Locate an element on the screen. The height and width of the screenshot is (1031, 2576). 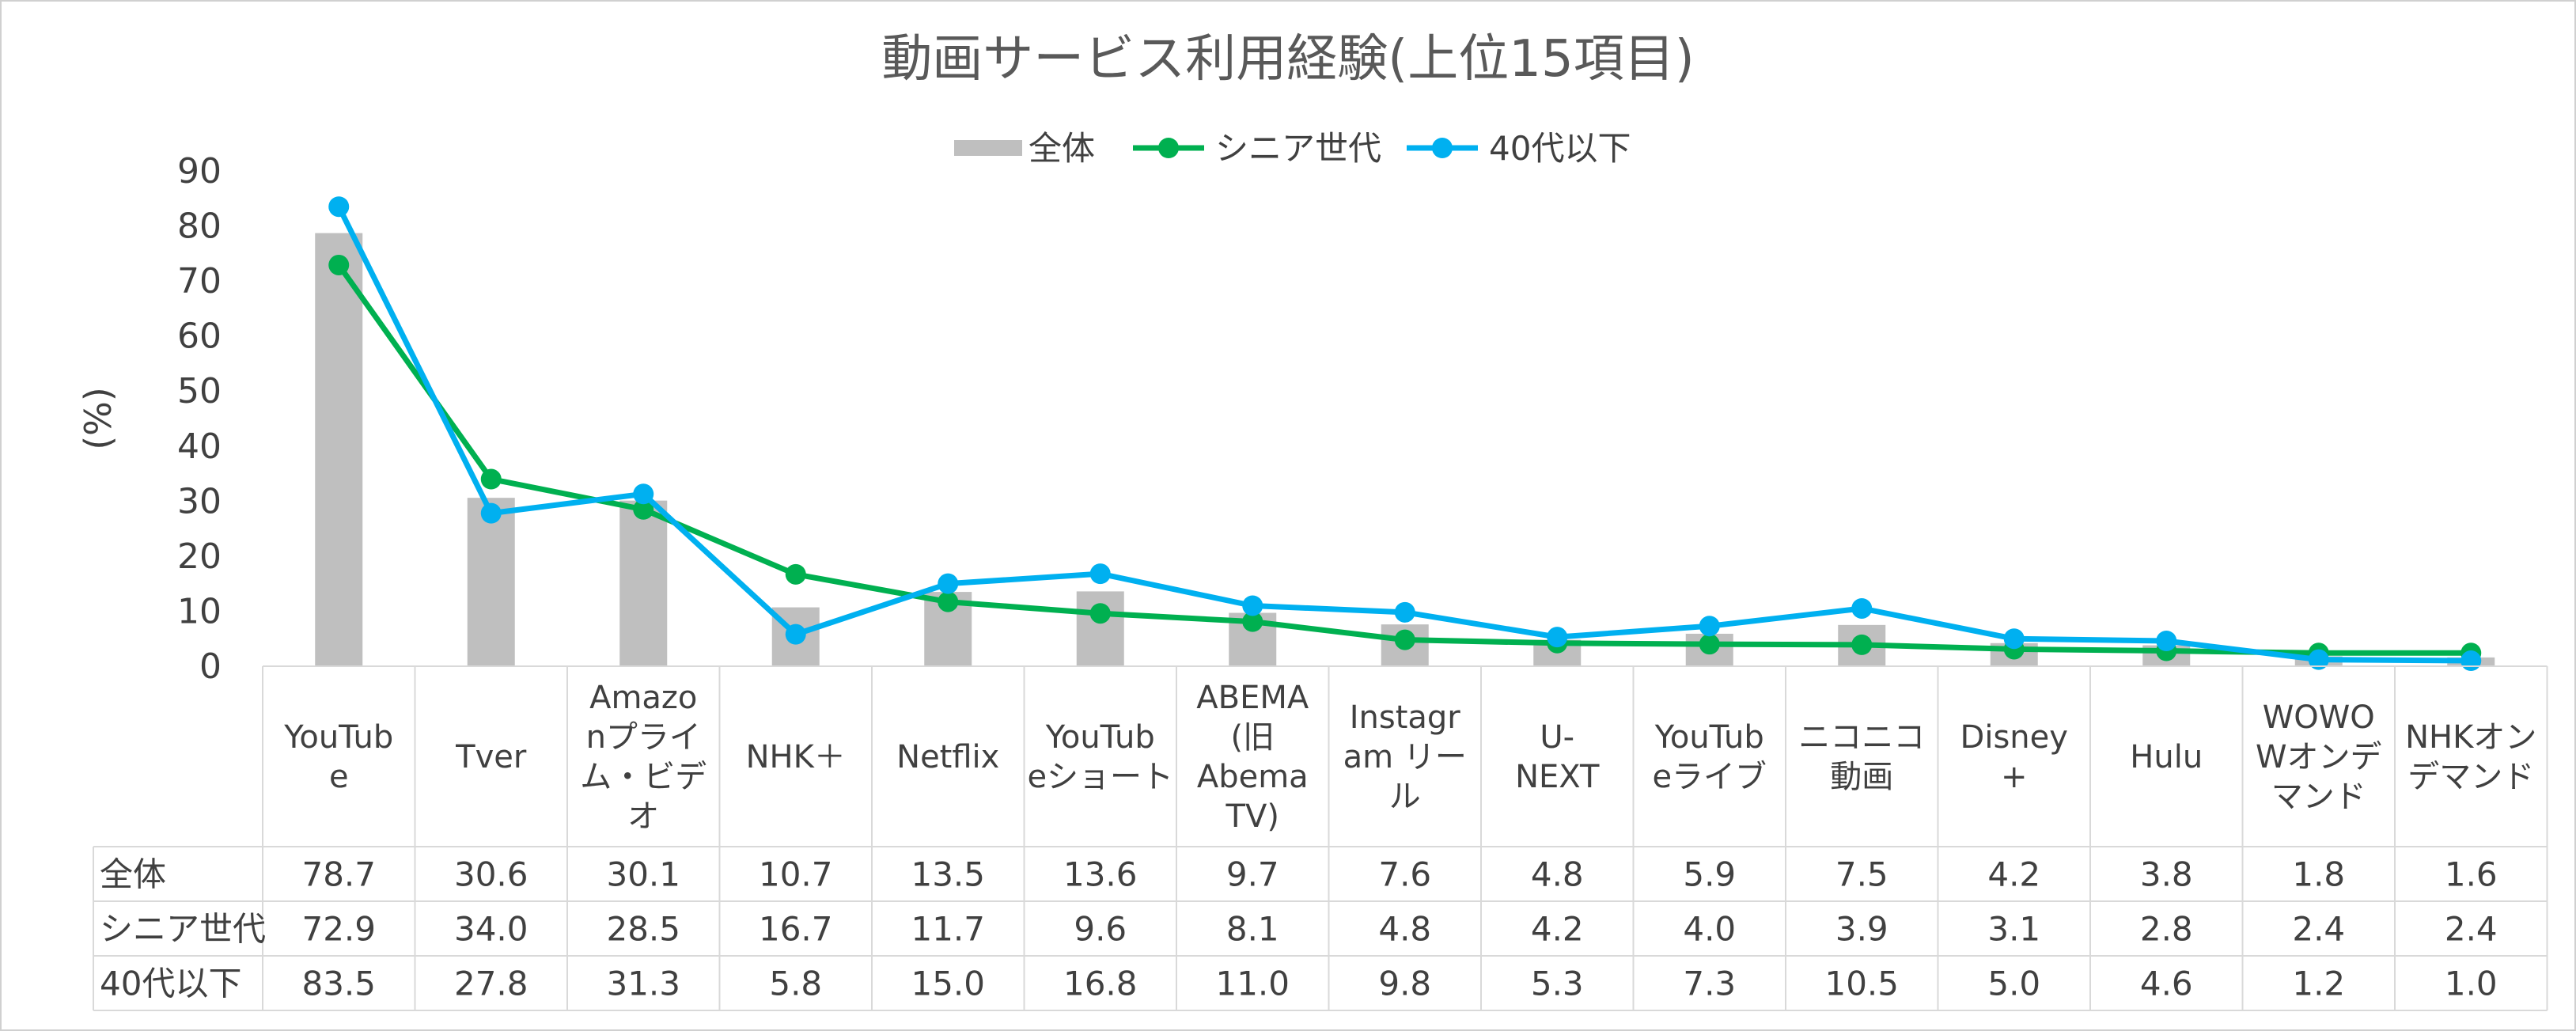
table-cell: 1.8 is located at coordinates (2318, 874).